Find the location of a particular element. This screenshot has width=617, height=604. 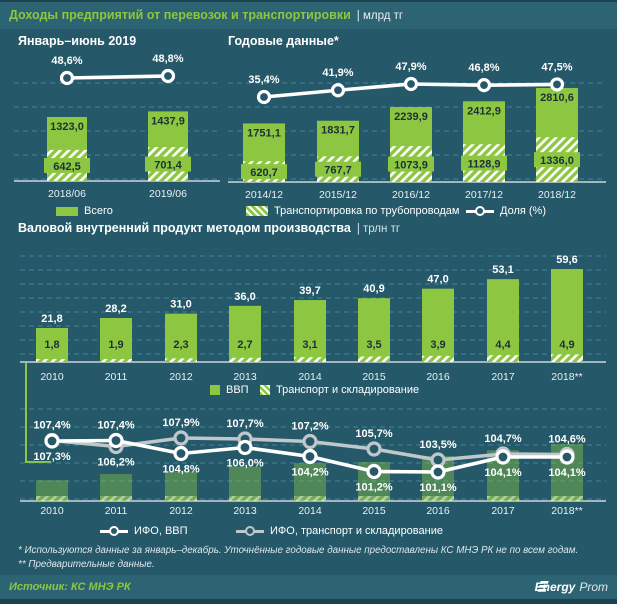

gdp-value-label: 28,2 is located at coordinates (115, 309).